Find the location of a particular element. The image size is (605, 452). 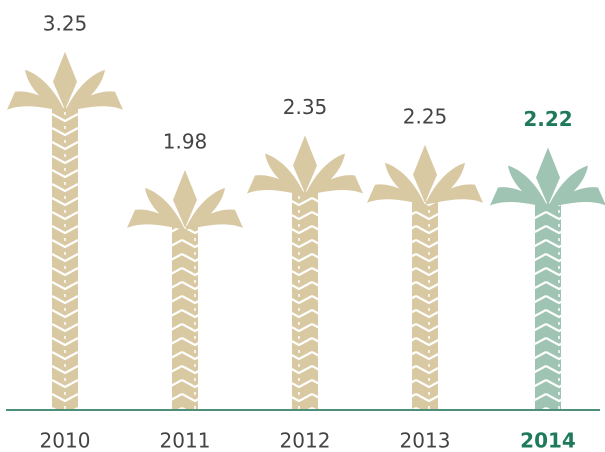

value-label: 1.98 is located at coordinates (185, 141).